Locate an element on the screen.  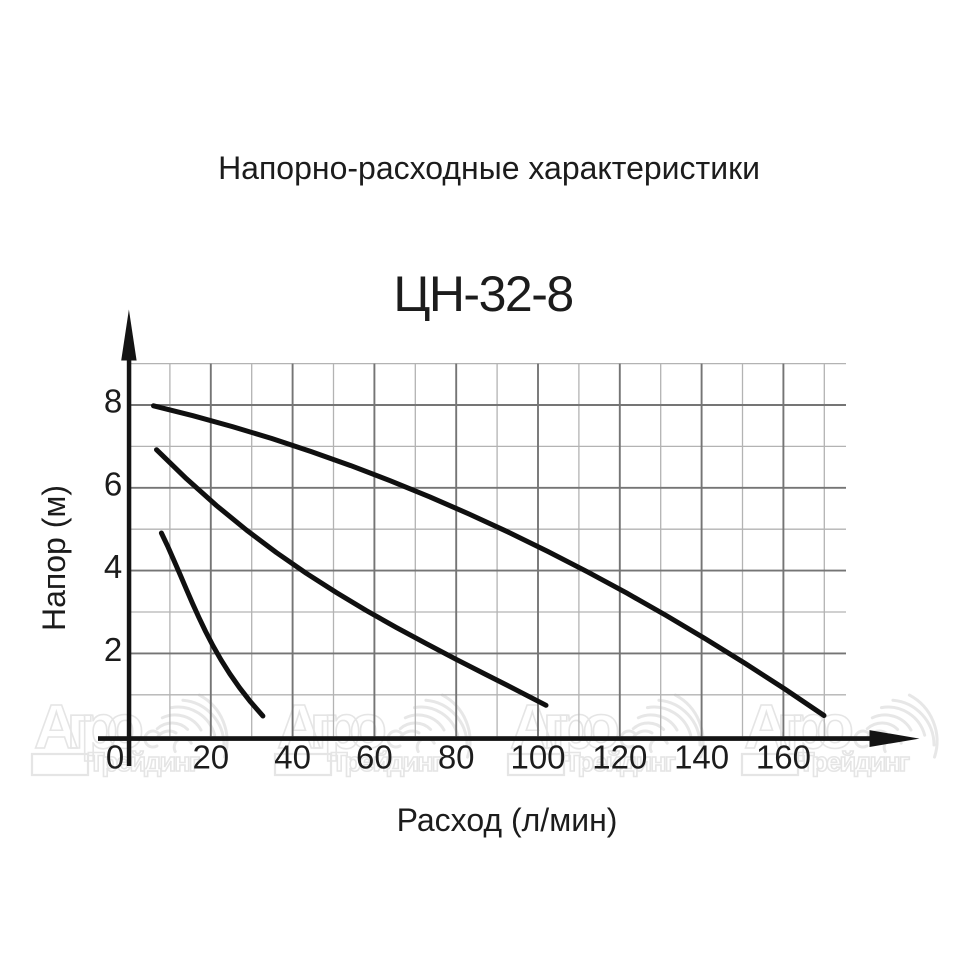
svg-text: 6 is located at coordinates (113, 483).